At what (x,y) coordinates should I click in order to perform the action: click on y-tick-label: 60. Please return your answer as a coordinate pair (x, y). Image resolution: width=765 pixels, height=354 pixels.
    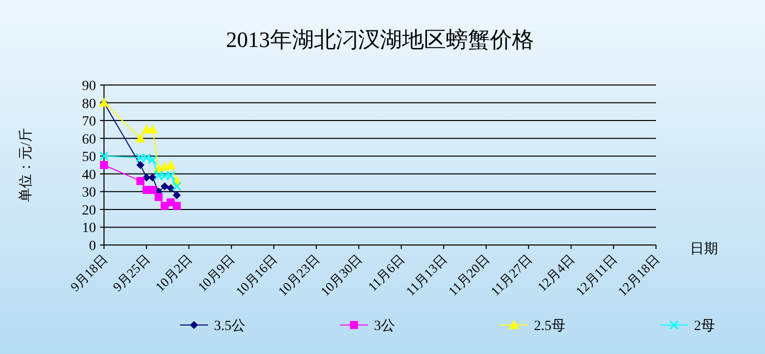
    Looking at the image, I should click on (89, 140).